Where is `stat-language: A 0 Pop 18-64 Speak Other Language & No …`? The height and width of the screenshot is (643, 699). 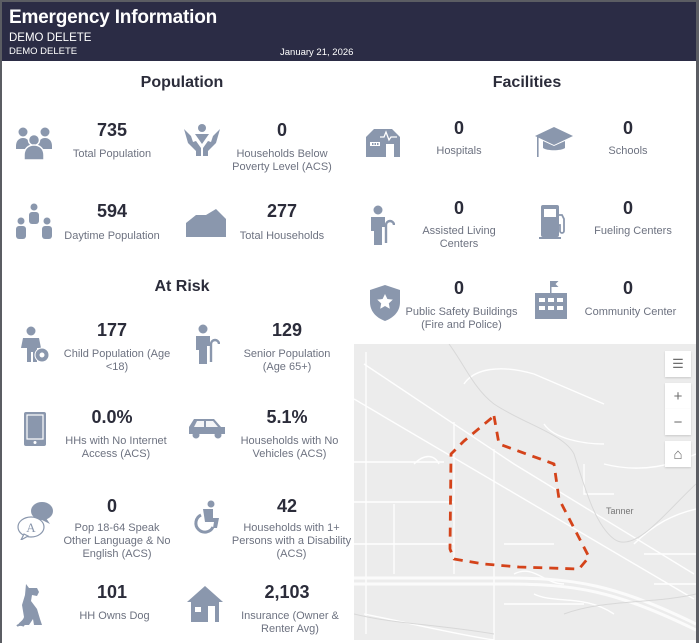 stat-language: A 0 Pop 18-64 Speak Other Language & No … is located at coordinates (89, 529).